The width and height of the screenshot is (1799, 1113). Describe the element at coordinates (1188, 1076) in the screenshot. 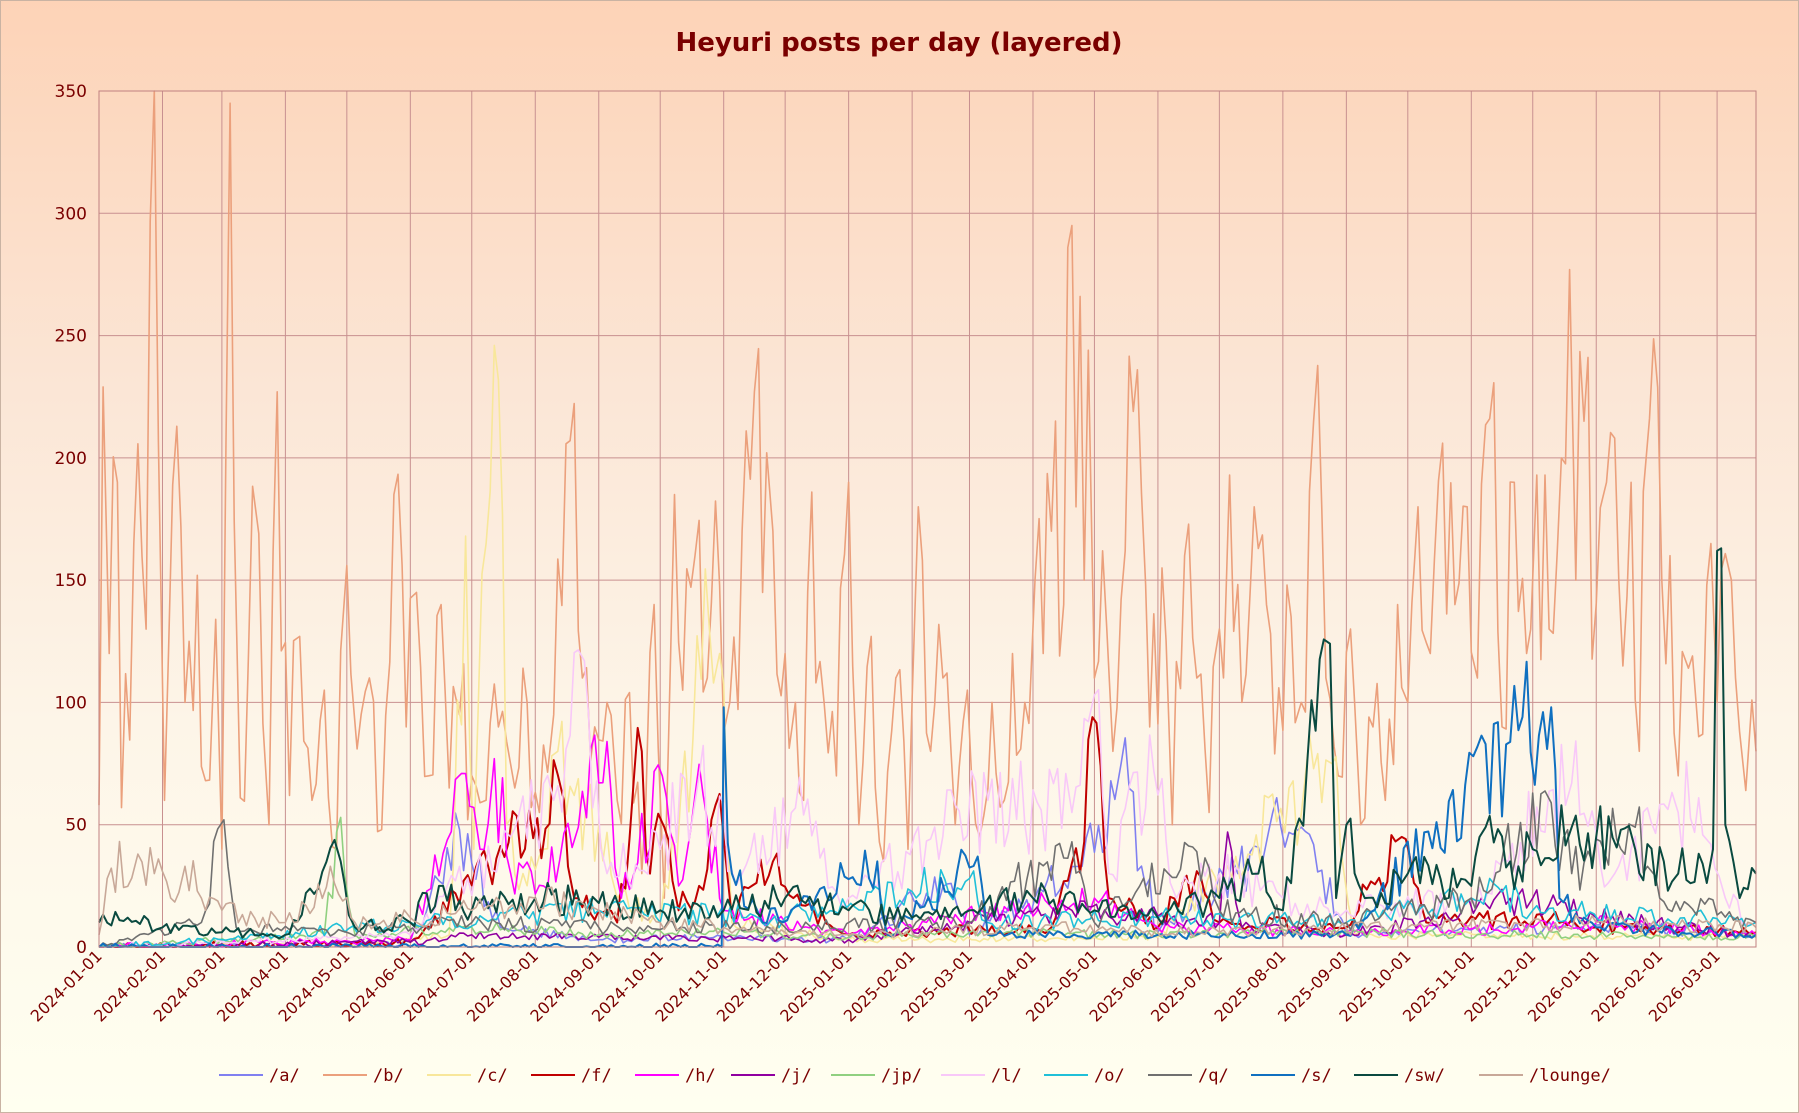

I see `legend-item: /q/` at that location.